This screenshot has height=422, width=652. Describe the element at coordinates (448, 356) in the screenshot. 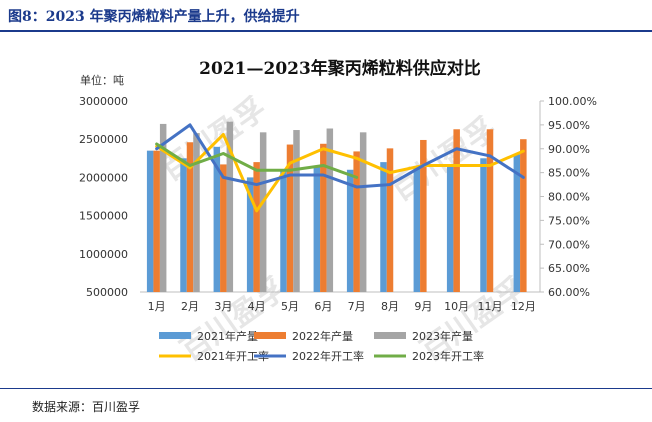

I see `legend-label: 2023年开工率` at that location.